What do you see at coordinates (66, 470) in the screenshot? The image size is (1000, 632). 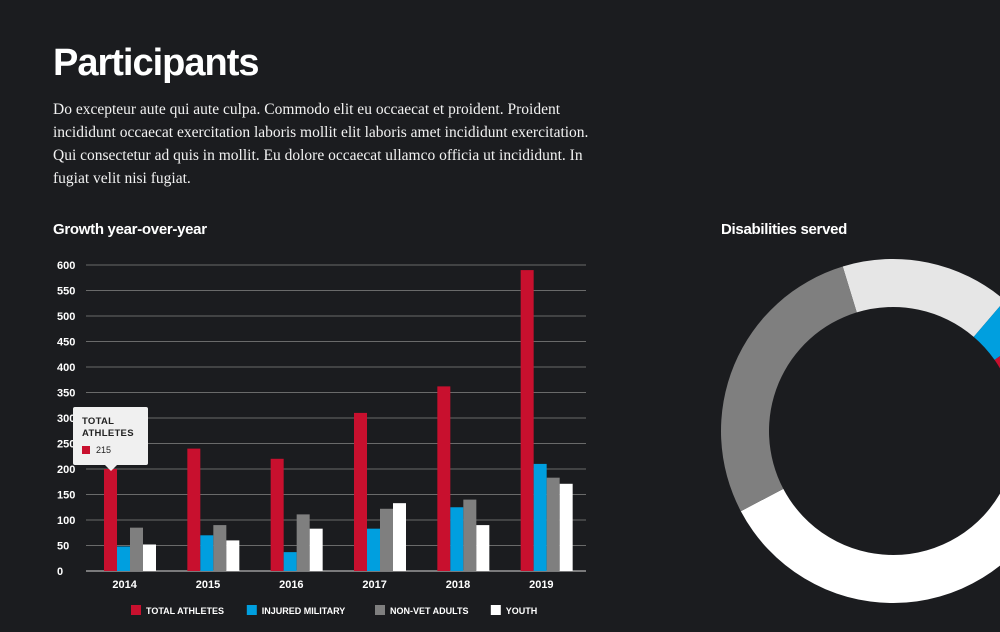 I see `y-tick-label: 200` at bounding box center [66, 470].